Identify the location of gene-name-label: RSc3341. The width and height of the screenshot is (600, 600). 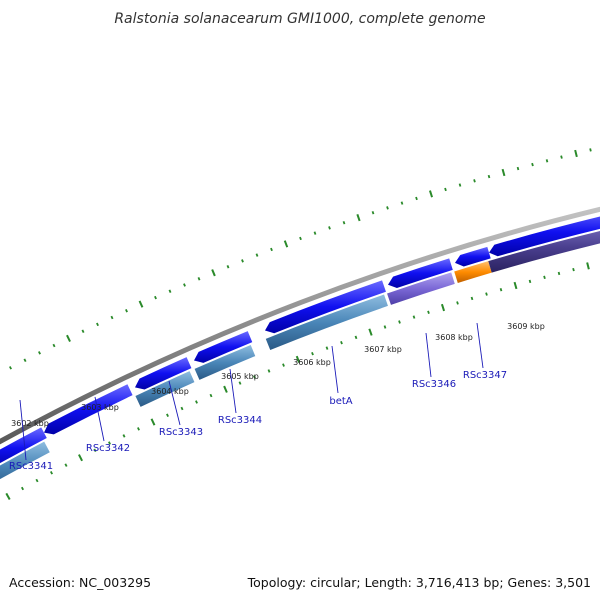
(31, 466).